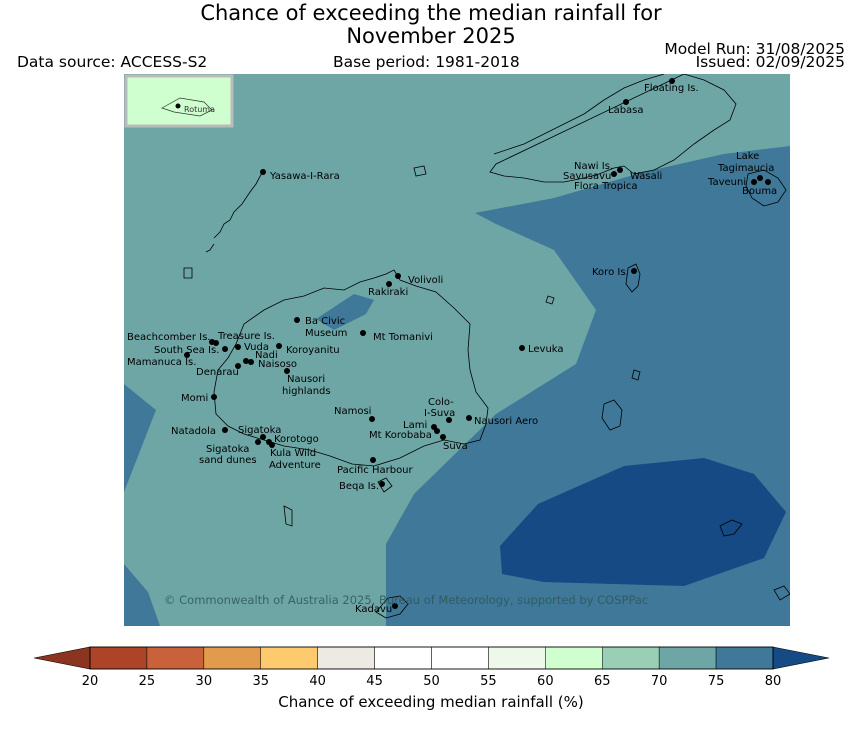  I want to click on colorbar-tick-label: 55, so click(488, 681).